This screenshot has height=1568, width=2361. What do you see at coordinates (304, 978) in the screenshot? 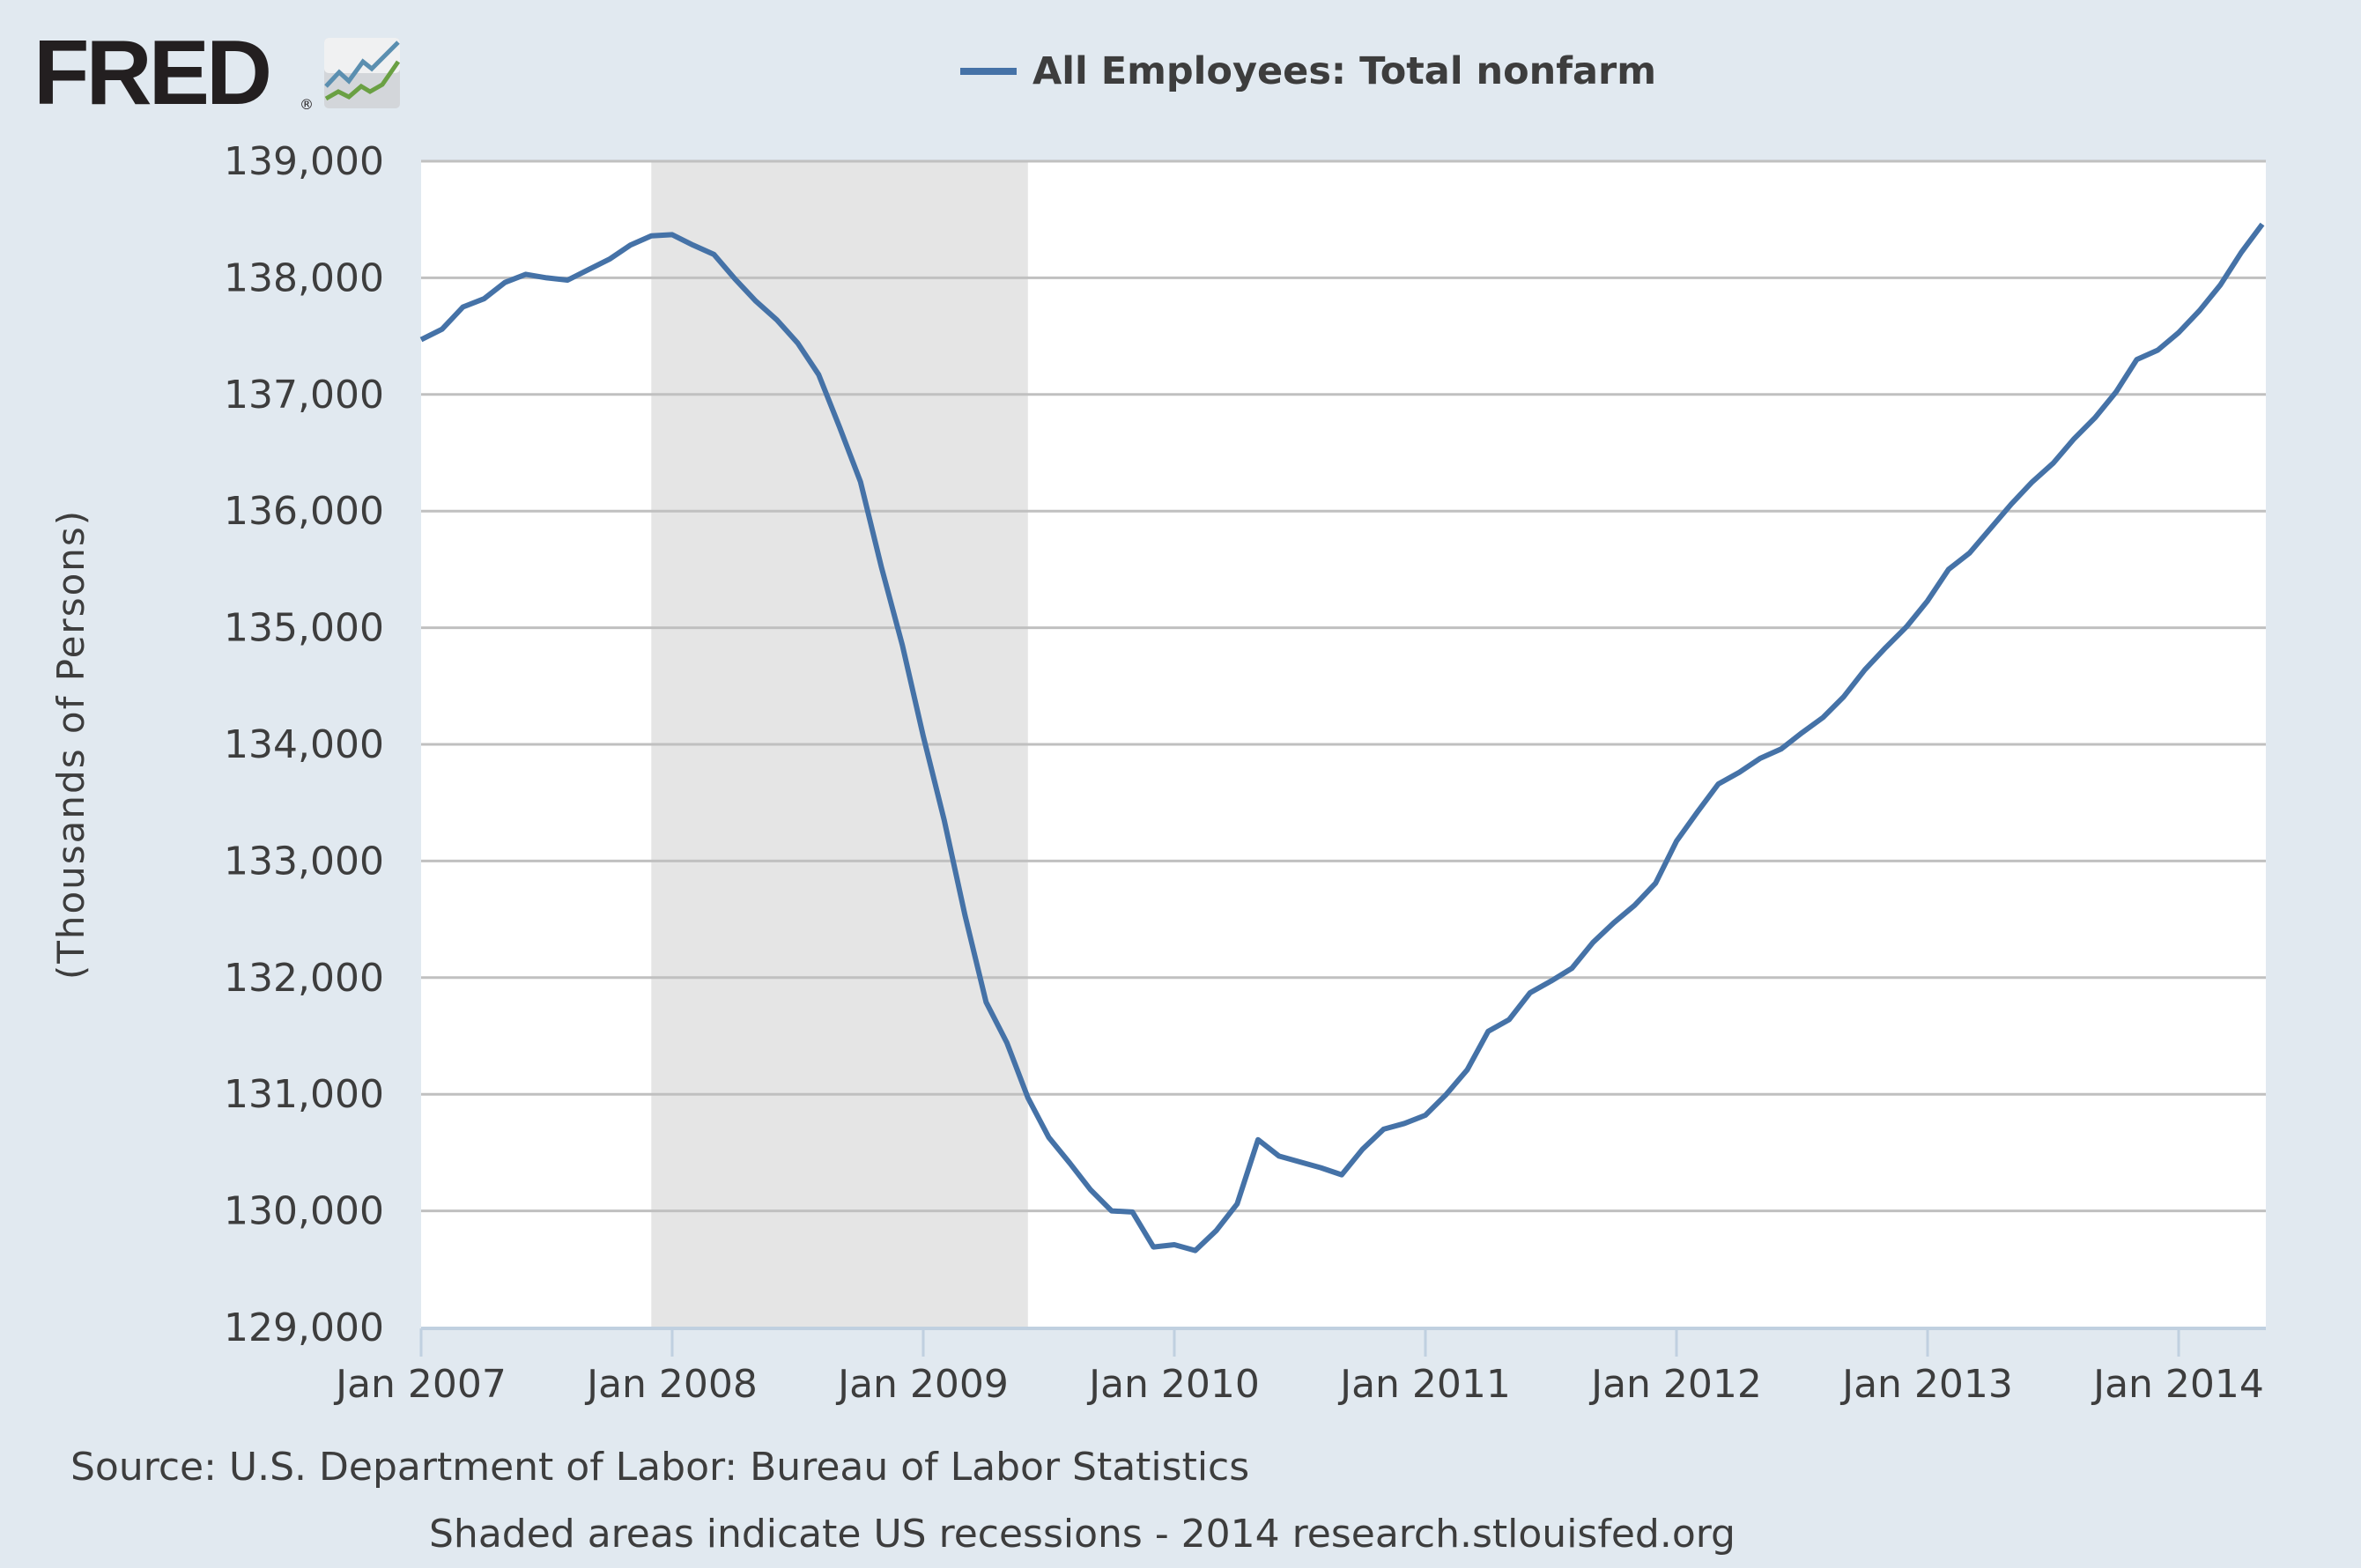
I see `y-tick-label: 132,000` at bounding box center [304, 978].